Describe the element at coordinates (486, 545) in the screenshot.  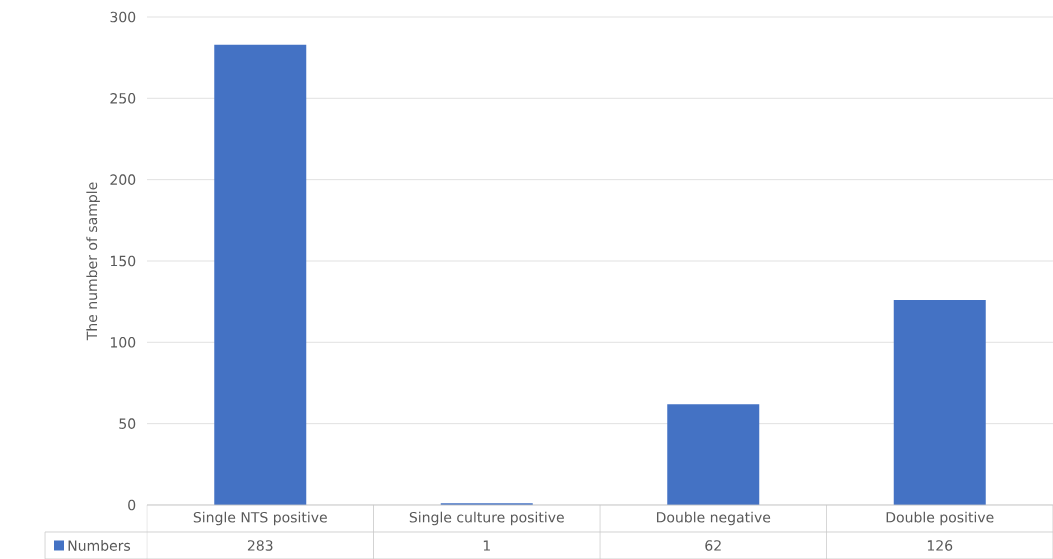
I see `data-label: 1` at that location.